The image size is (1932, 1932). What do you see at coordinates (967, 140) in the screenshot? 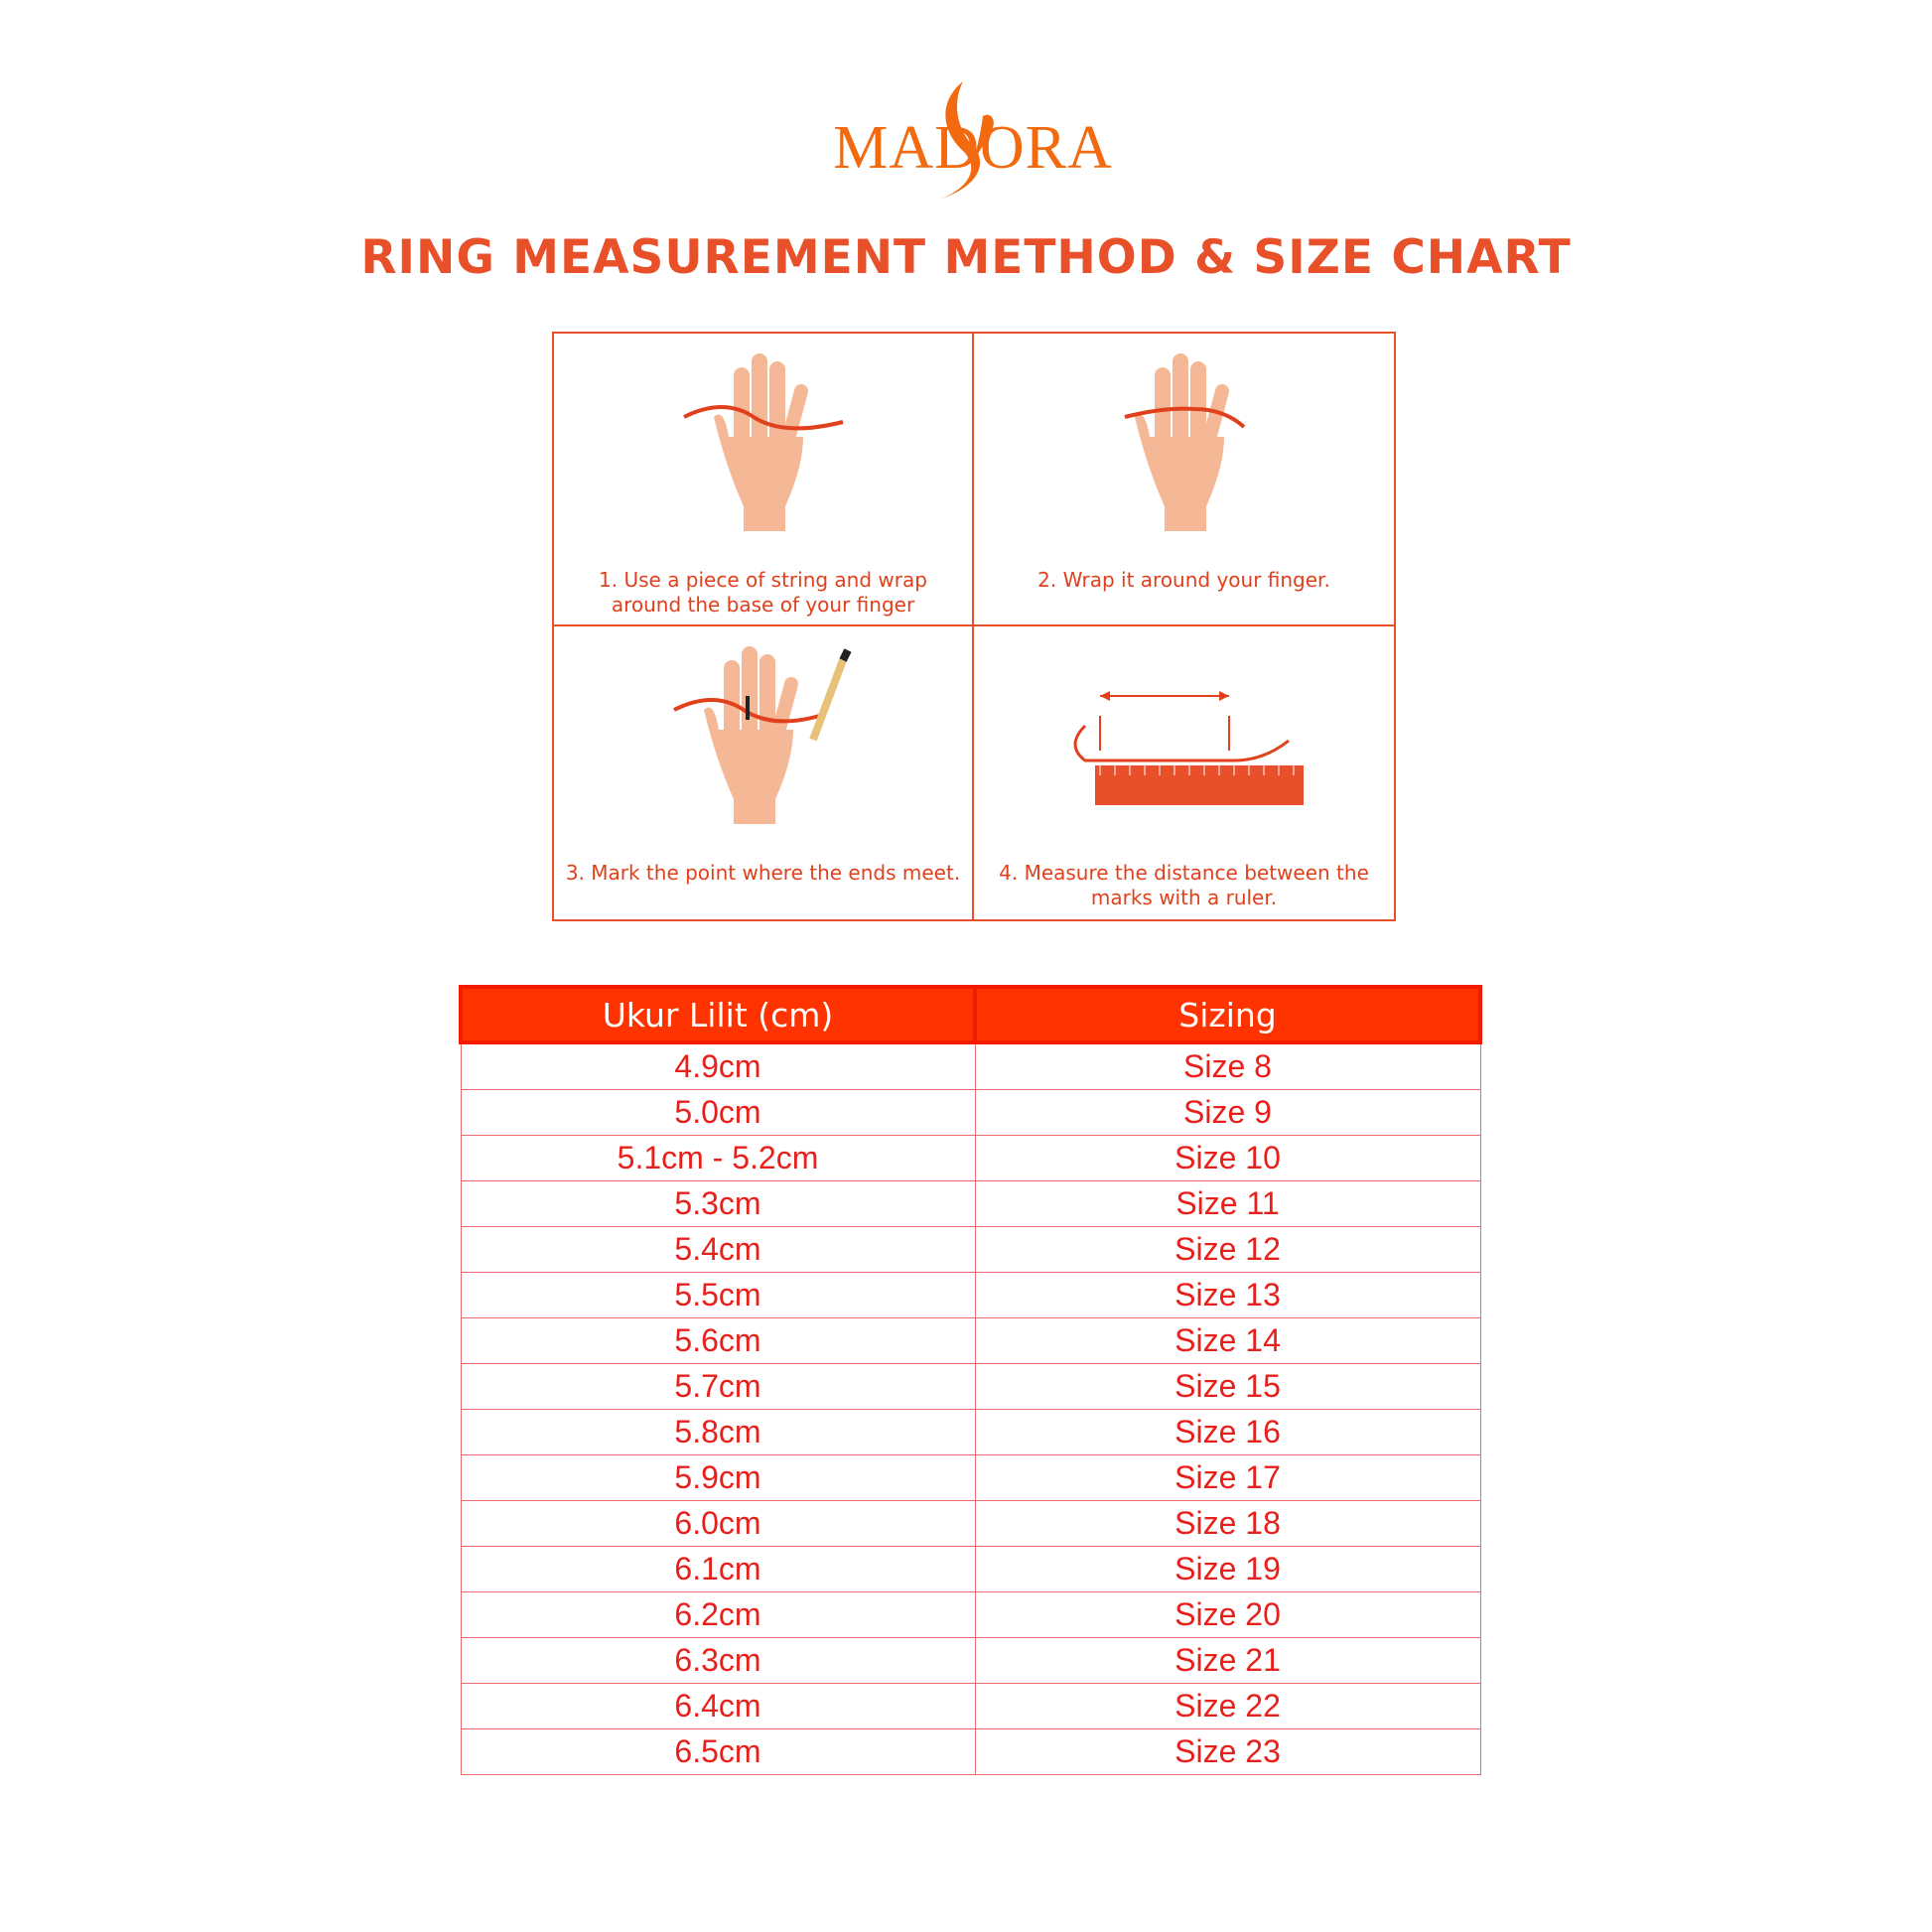
I see `phoenix-icon` at bounding box center [967, 140].